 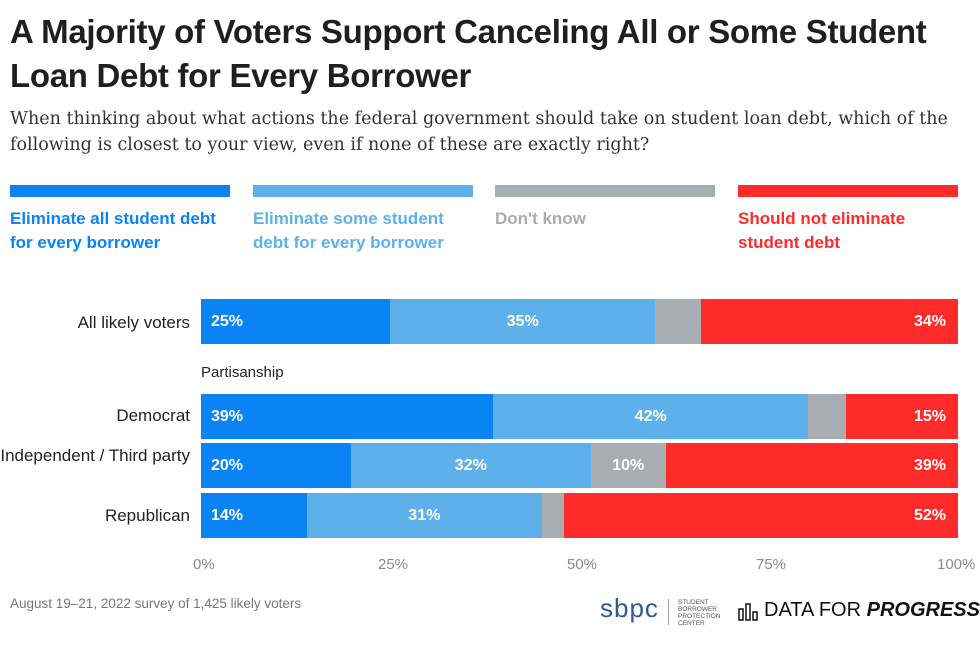 I want to click on legend-item-not: Should not eliminate student debt, so click(x=848, y=220).